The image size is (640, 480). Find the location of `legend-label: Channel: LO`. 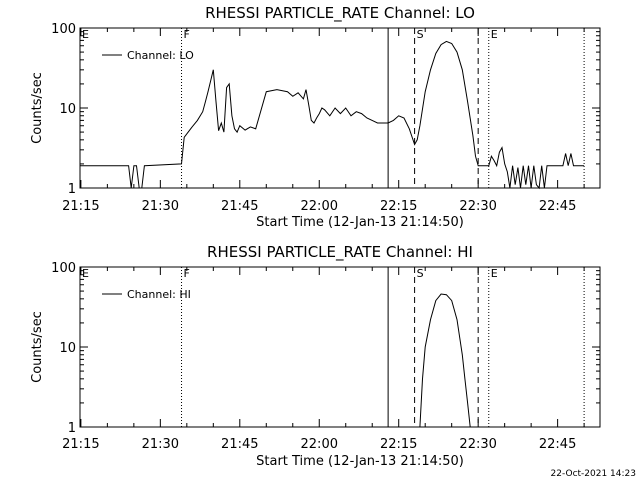

legend-label: Channel: LO is located at coordinates (160, 55).